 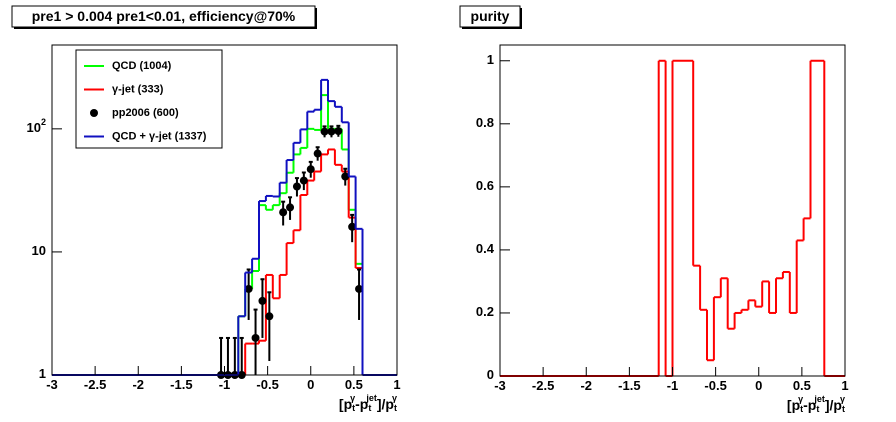 I want to click on y-tick-label: 0.6, so click(x=485, y=185).